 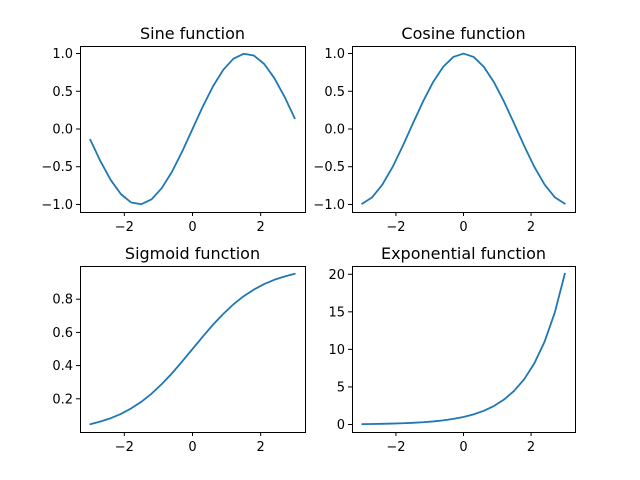 I want to click on exponential-axes-frame, so click(x=464, y=349).